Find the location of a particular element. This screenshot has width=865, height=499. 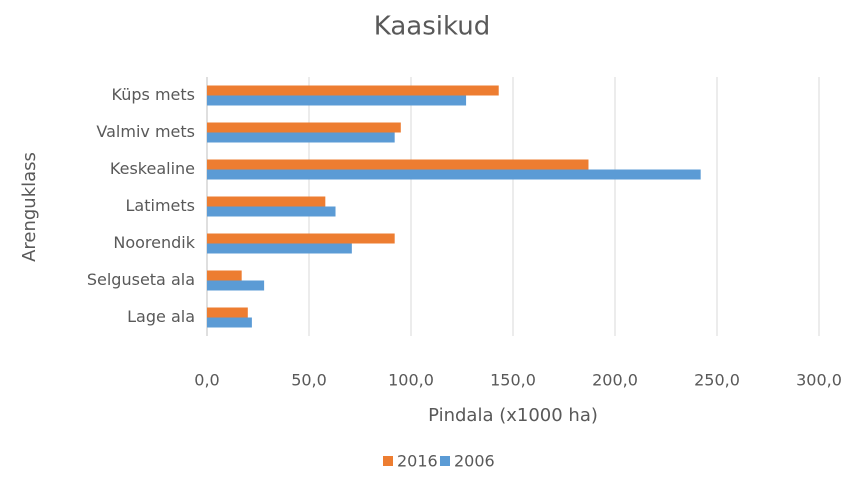

y-tick-label: Lage ala is located at coordinates (161, 316).